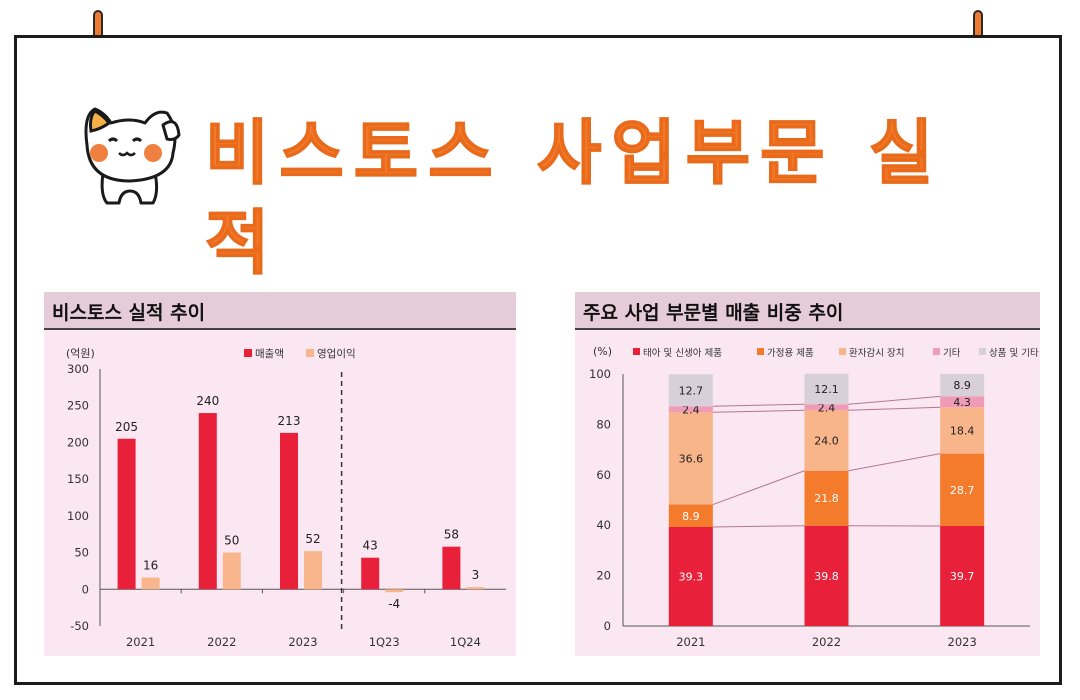  Describe the element at coordinates (269, 354) in the screenshot. I see `chart1-legend-label: 매출액` at that location.